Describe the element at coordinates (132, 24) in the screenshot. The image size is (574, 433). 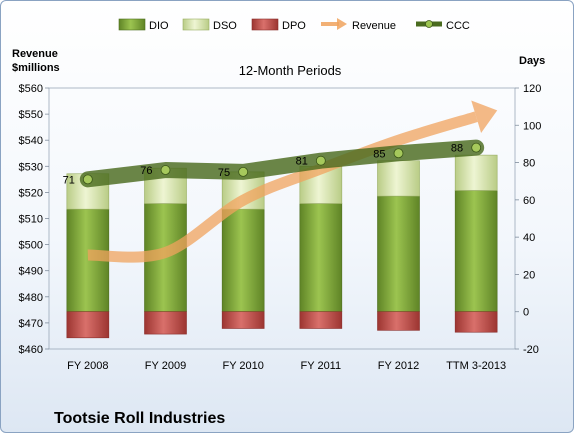
I see `legend-swatch-dio` at that location.